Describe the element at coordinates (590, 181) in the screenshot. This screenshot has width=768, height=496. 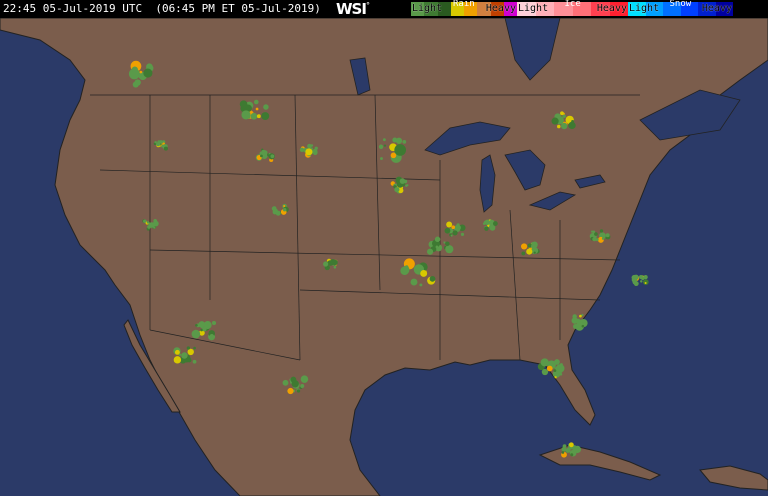
I see `lake-ontario` at that location.